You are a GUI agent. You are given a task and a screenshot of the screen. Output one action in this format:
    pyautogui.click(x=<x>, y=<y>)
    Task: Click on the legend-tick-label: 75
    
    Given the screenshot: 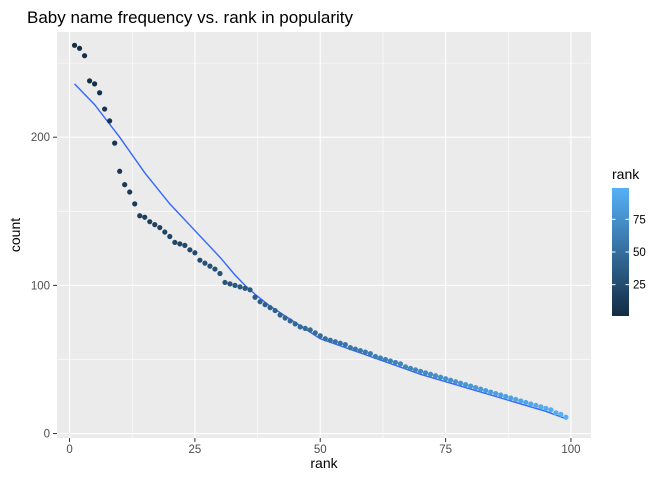 What is the action you would take?
    pyautogui.click(x=639, y=220)
    